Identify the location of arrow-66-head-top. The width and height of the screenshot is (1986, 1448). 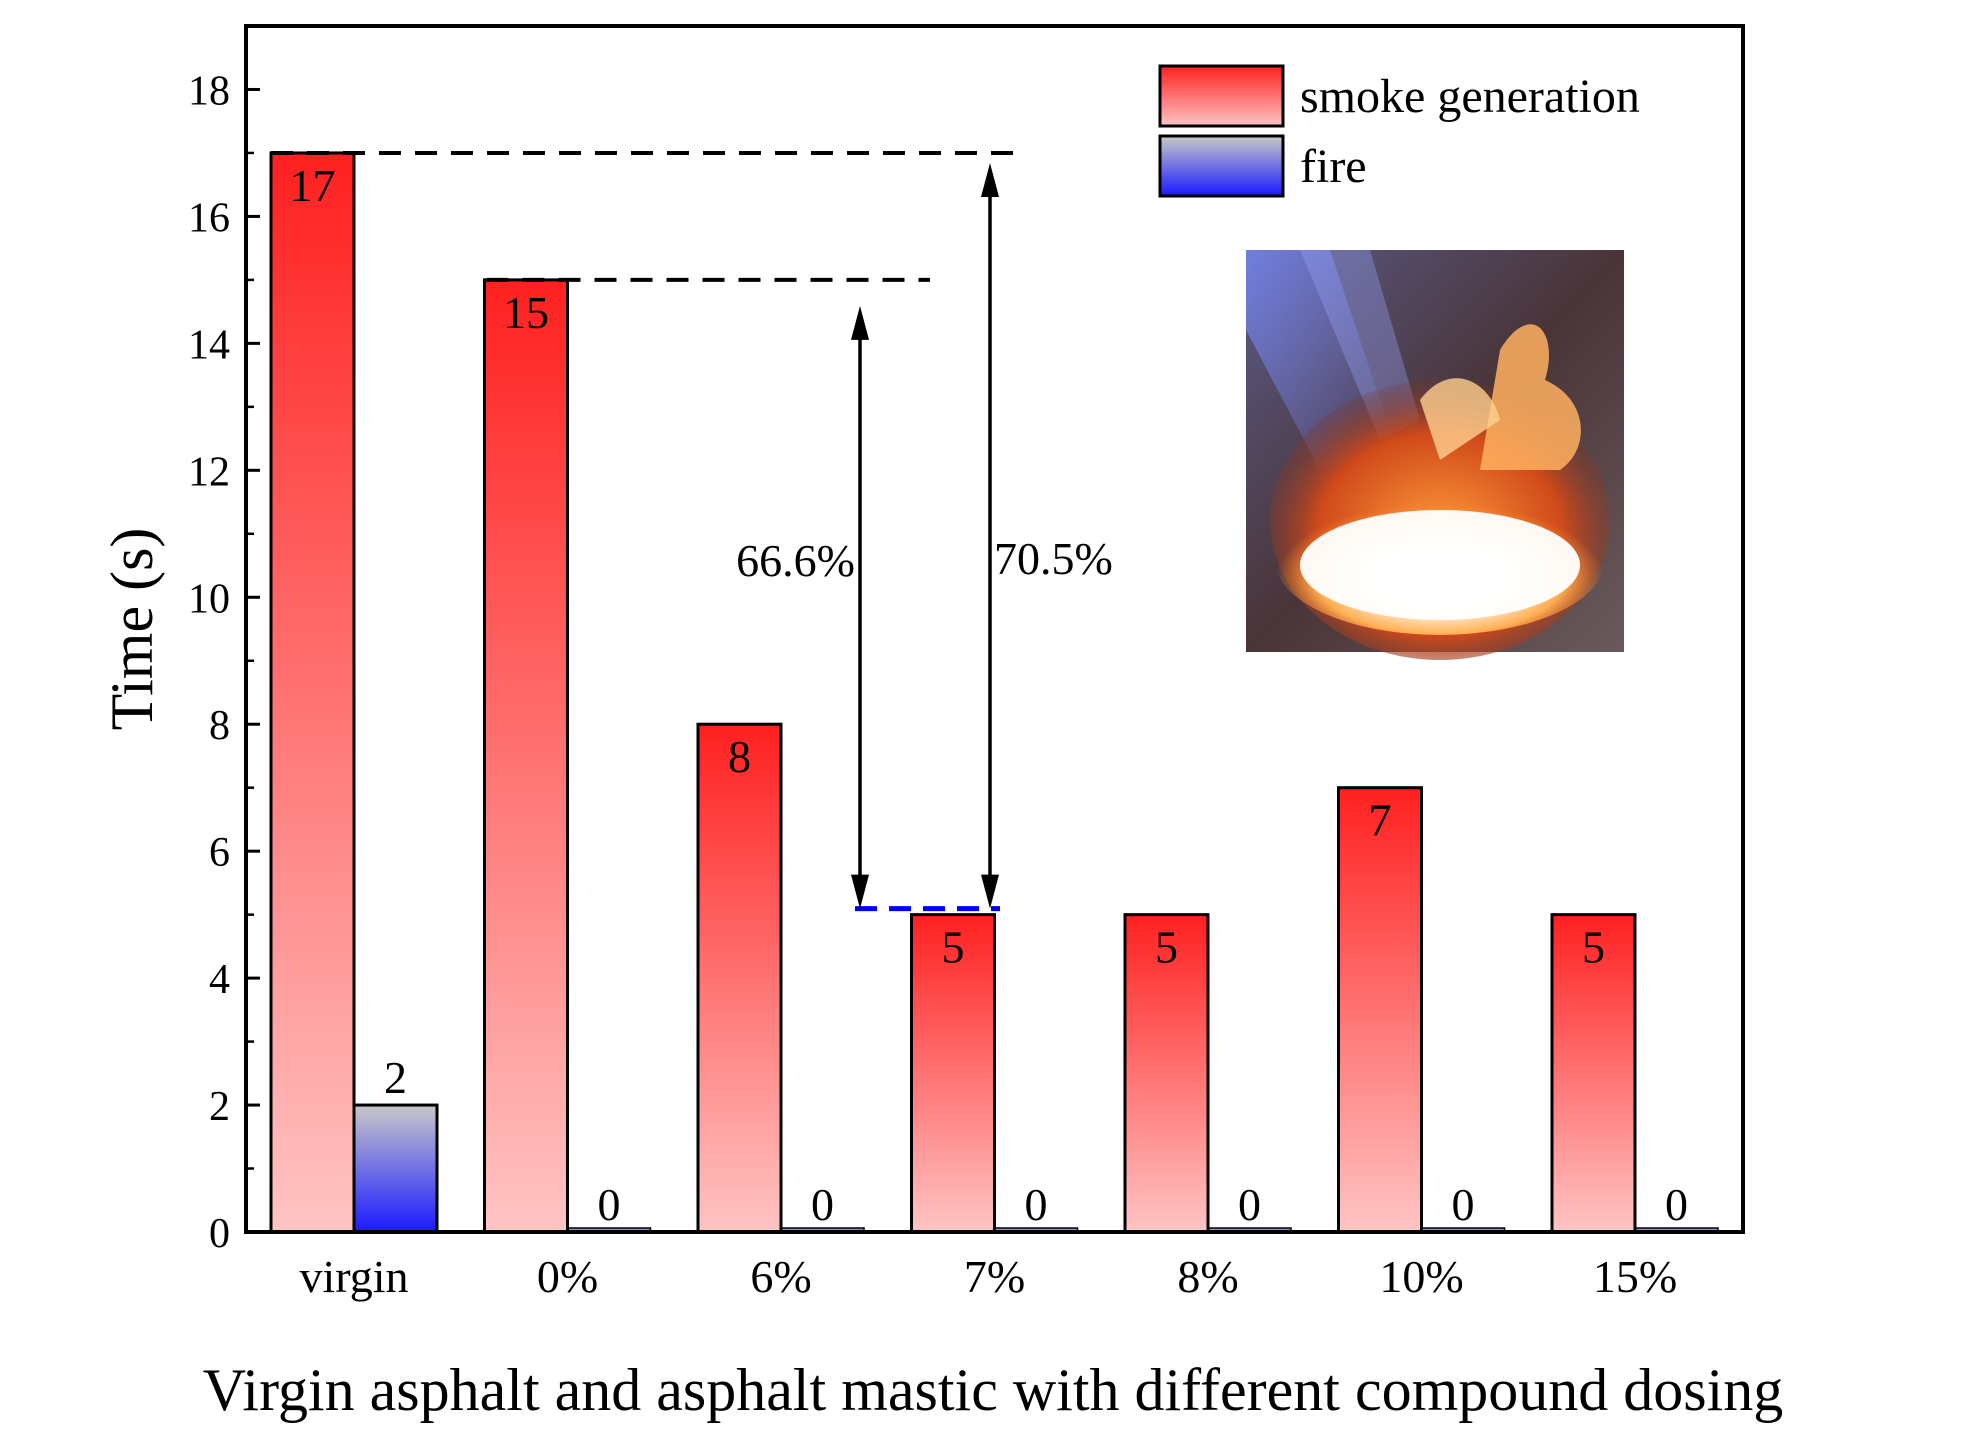
(860, 322).